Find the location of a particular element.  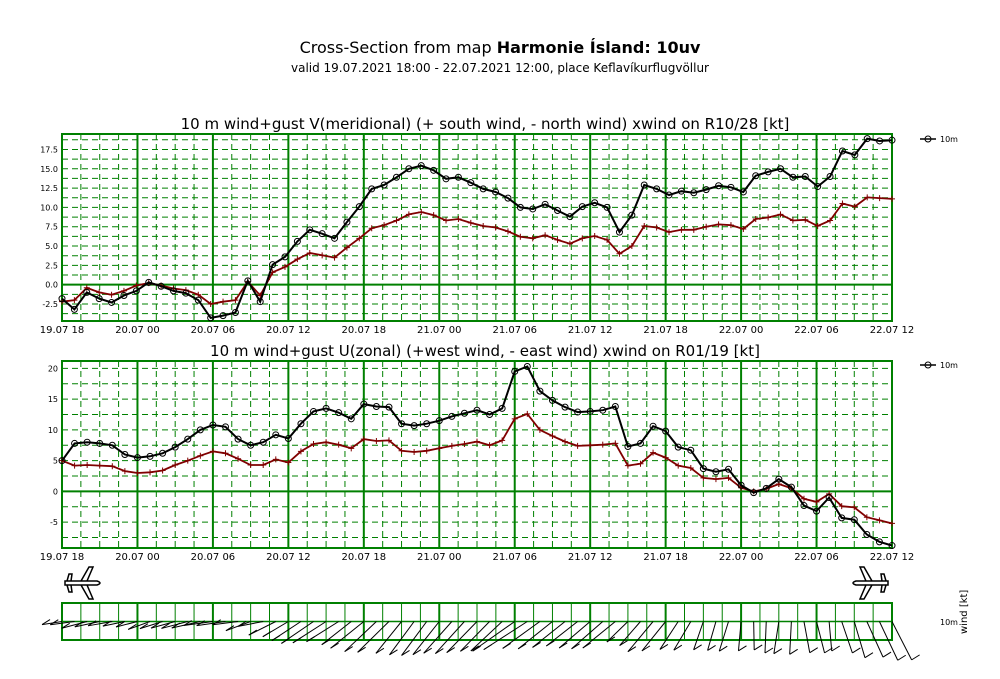

y-tick-label: 5 is located at coordinates (55, 461).